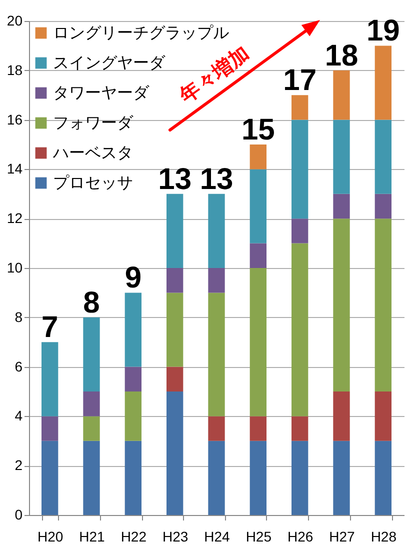 This screenshot has height=554, width=416. I want to click on x-tick-label: H20, so click(50, 536).